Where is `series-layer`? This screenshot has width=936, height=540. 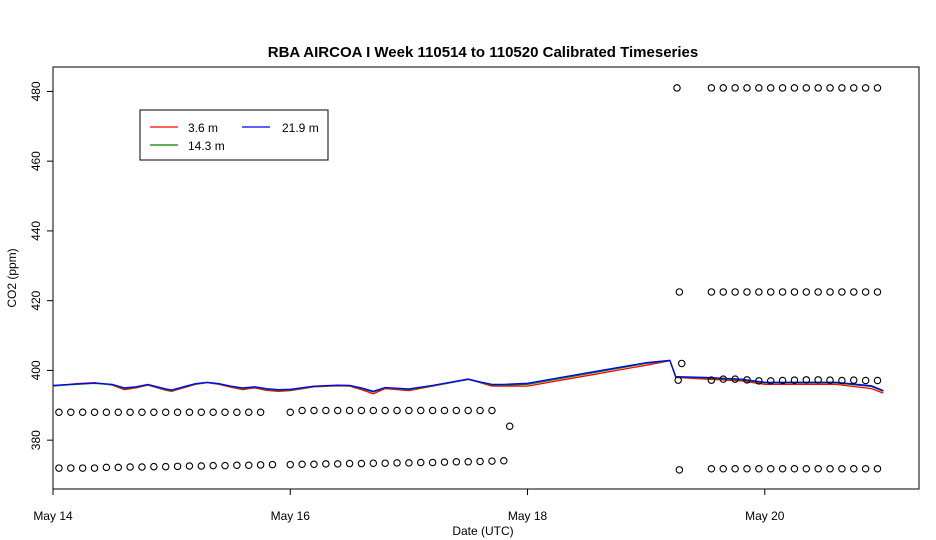
series-layer is located at coordinates (468, 377).